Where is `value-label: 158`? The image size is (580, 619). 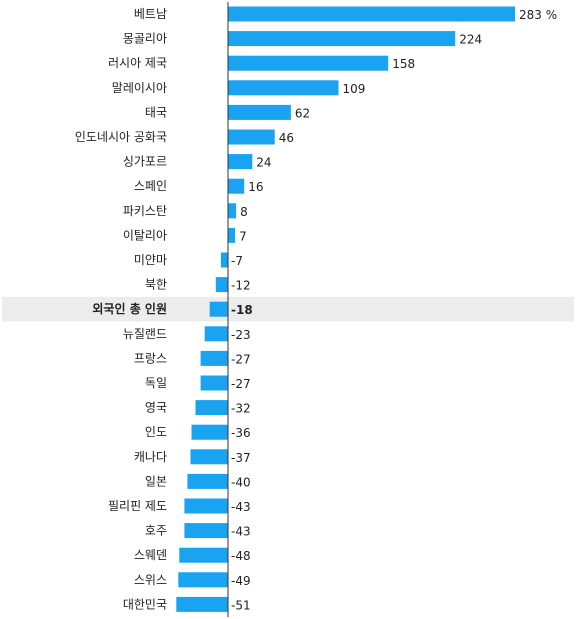
value-label: 158 is located at coordinates (403, 64).